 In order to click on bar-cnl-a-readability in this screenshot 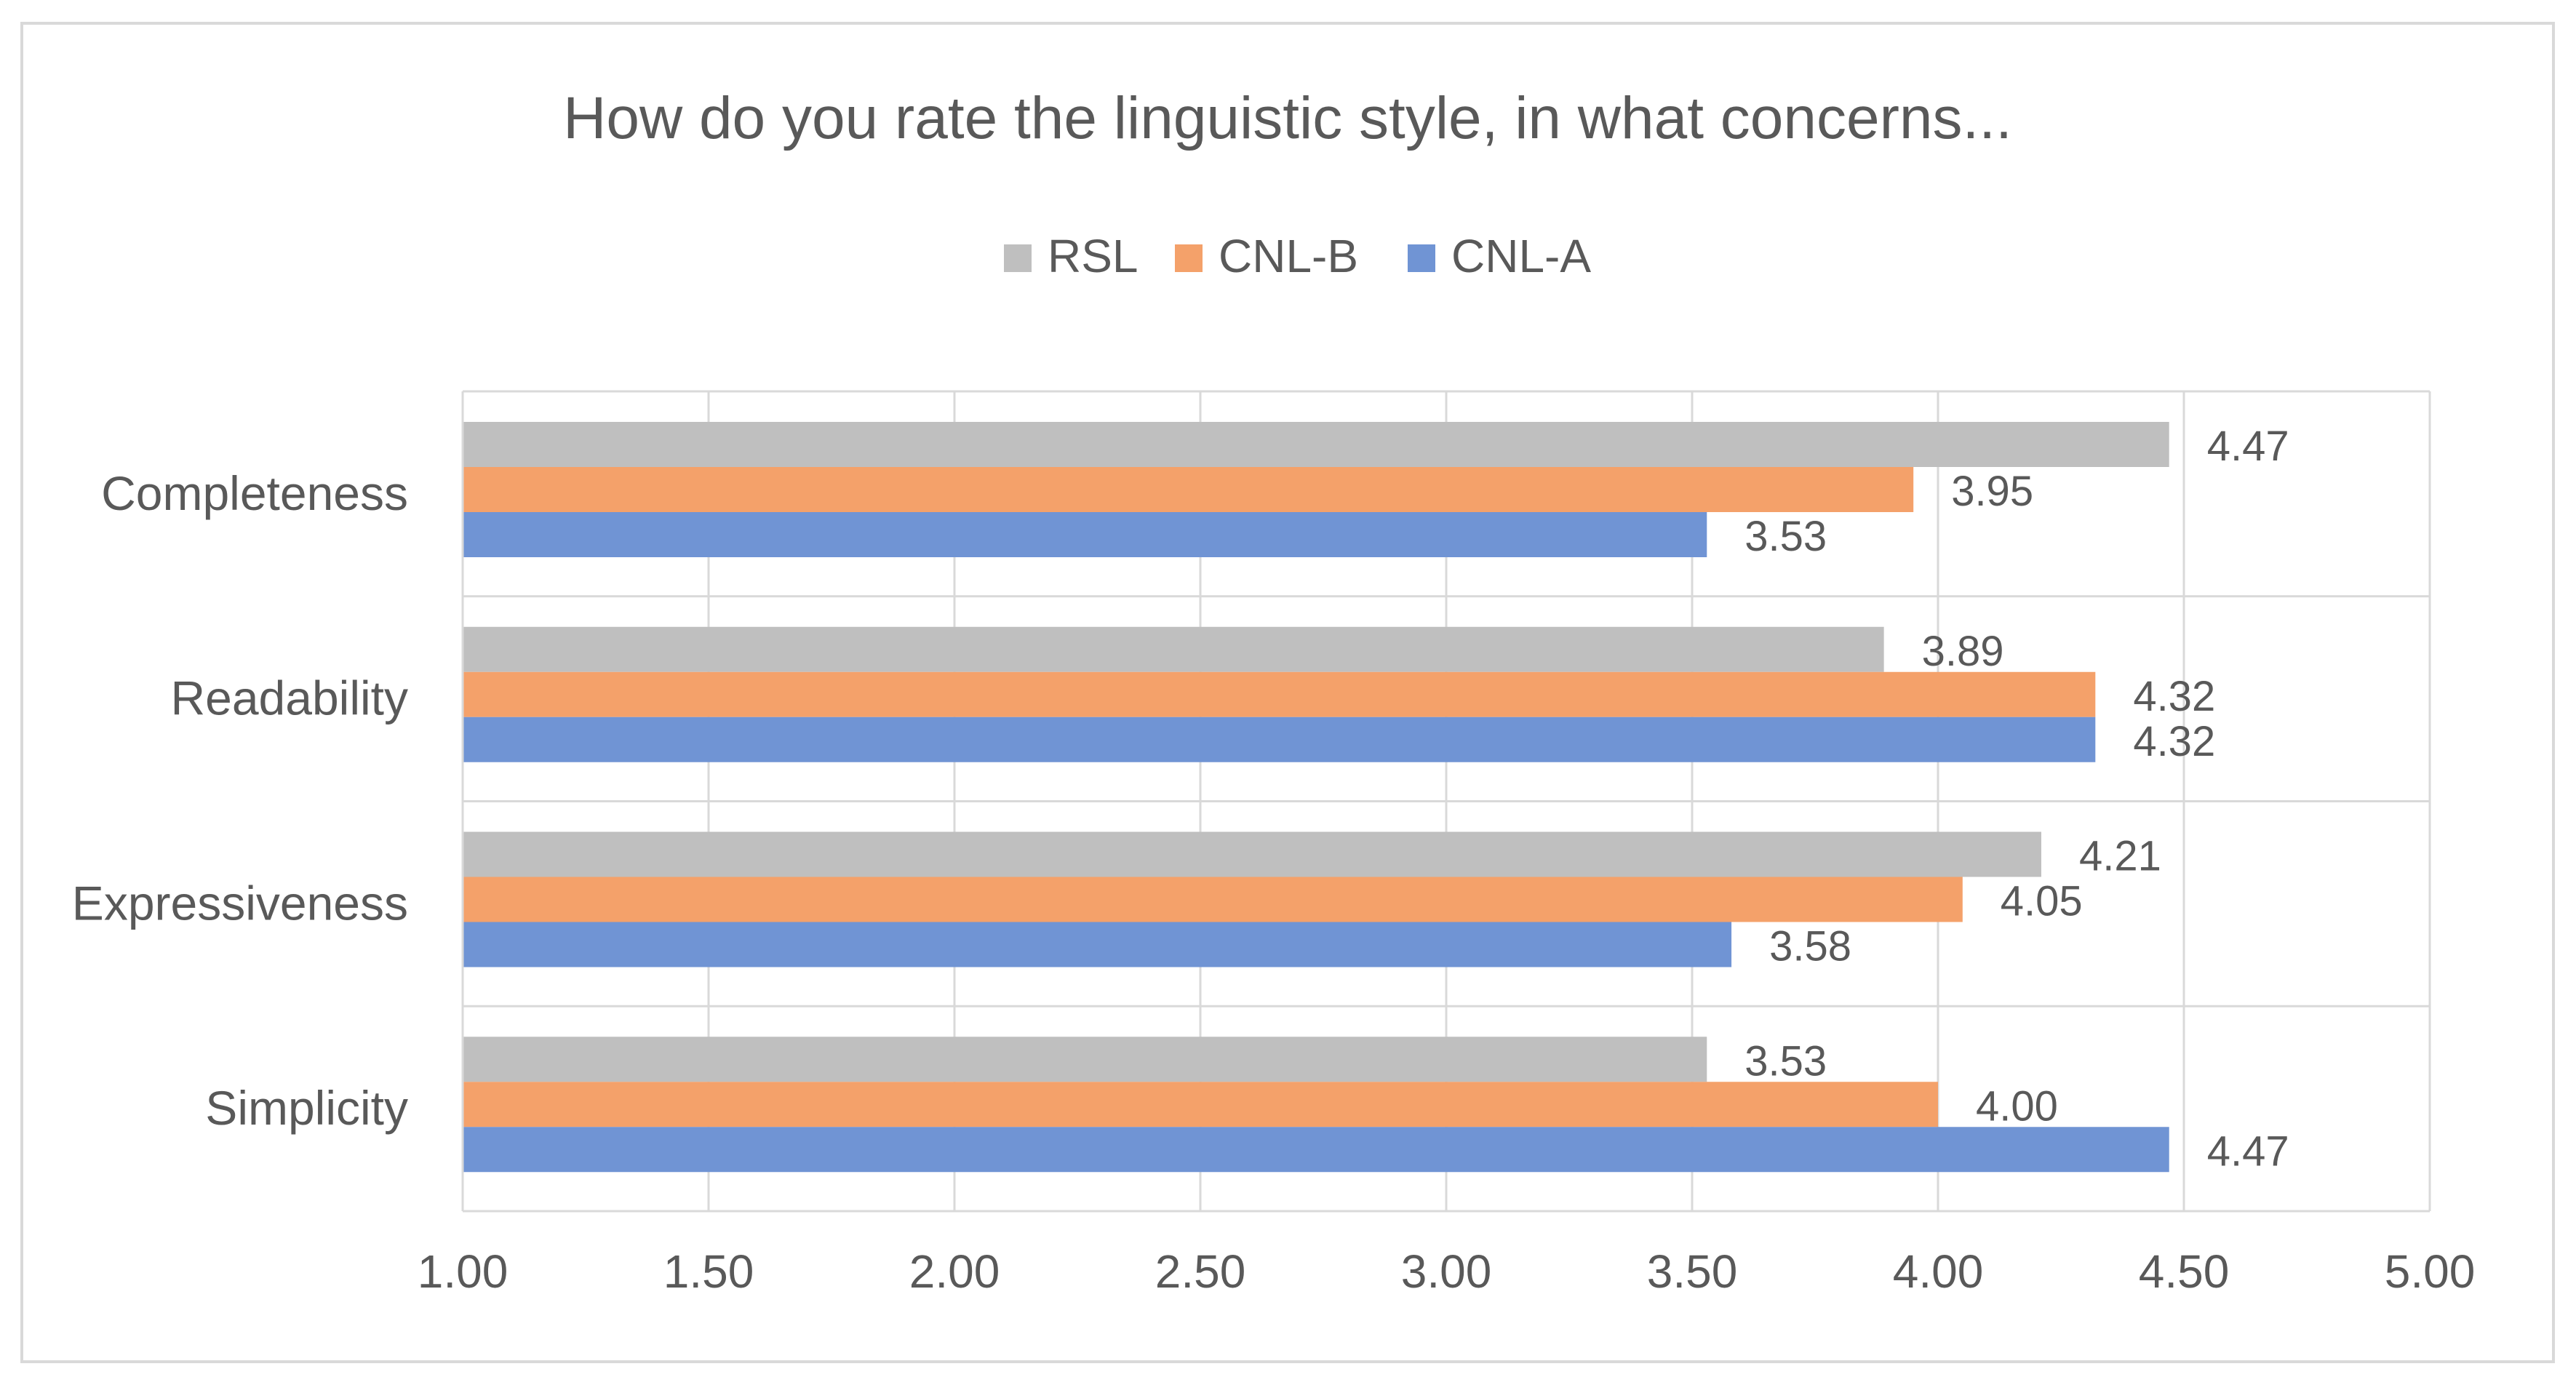, I will do `click(1279, 739)`.